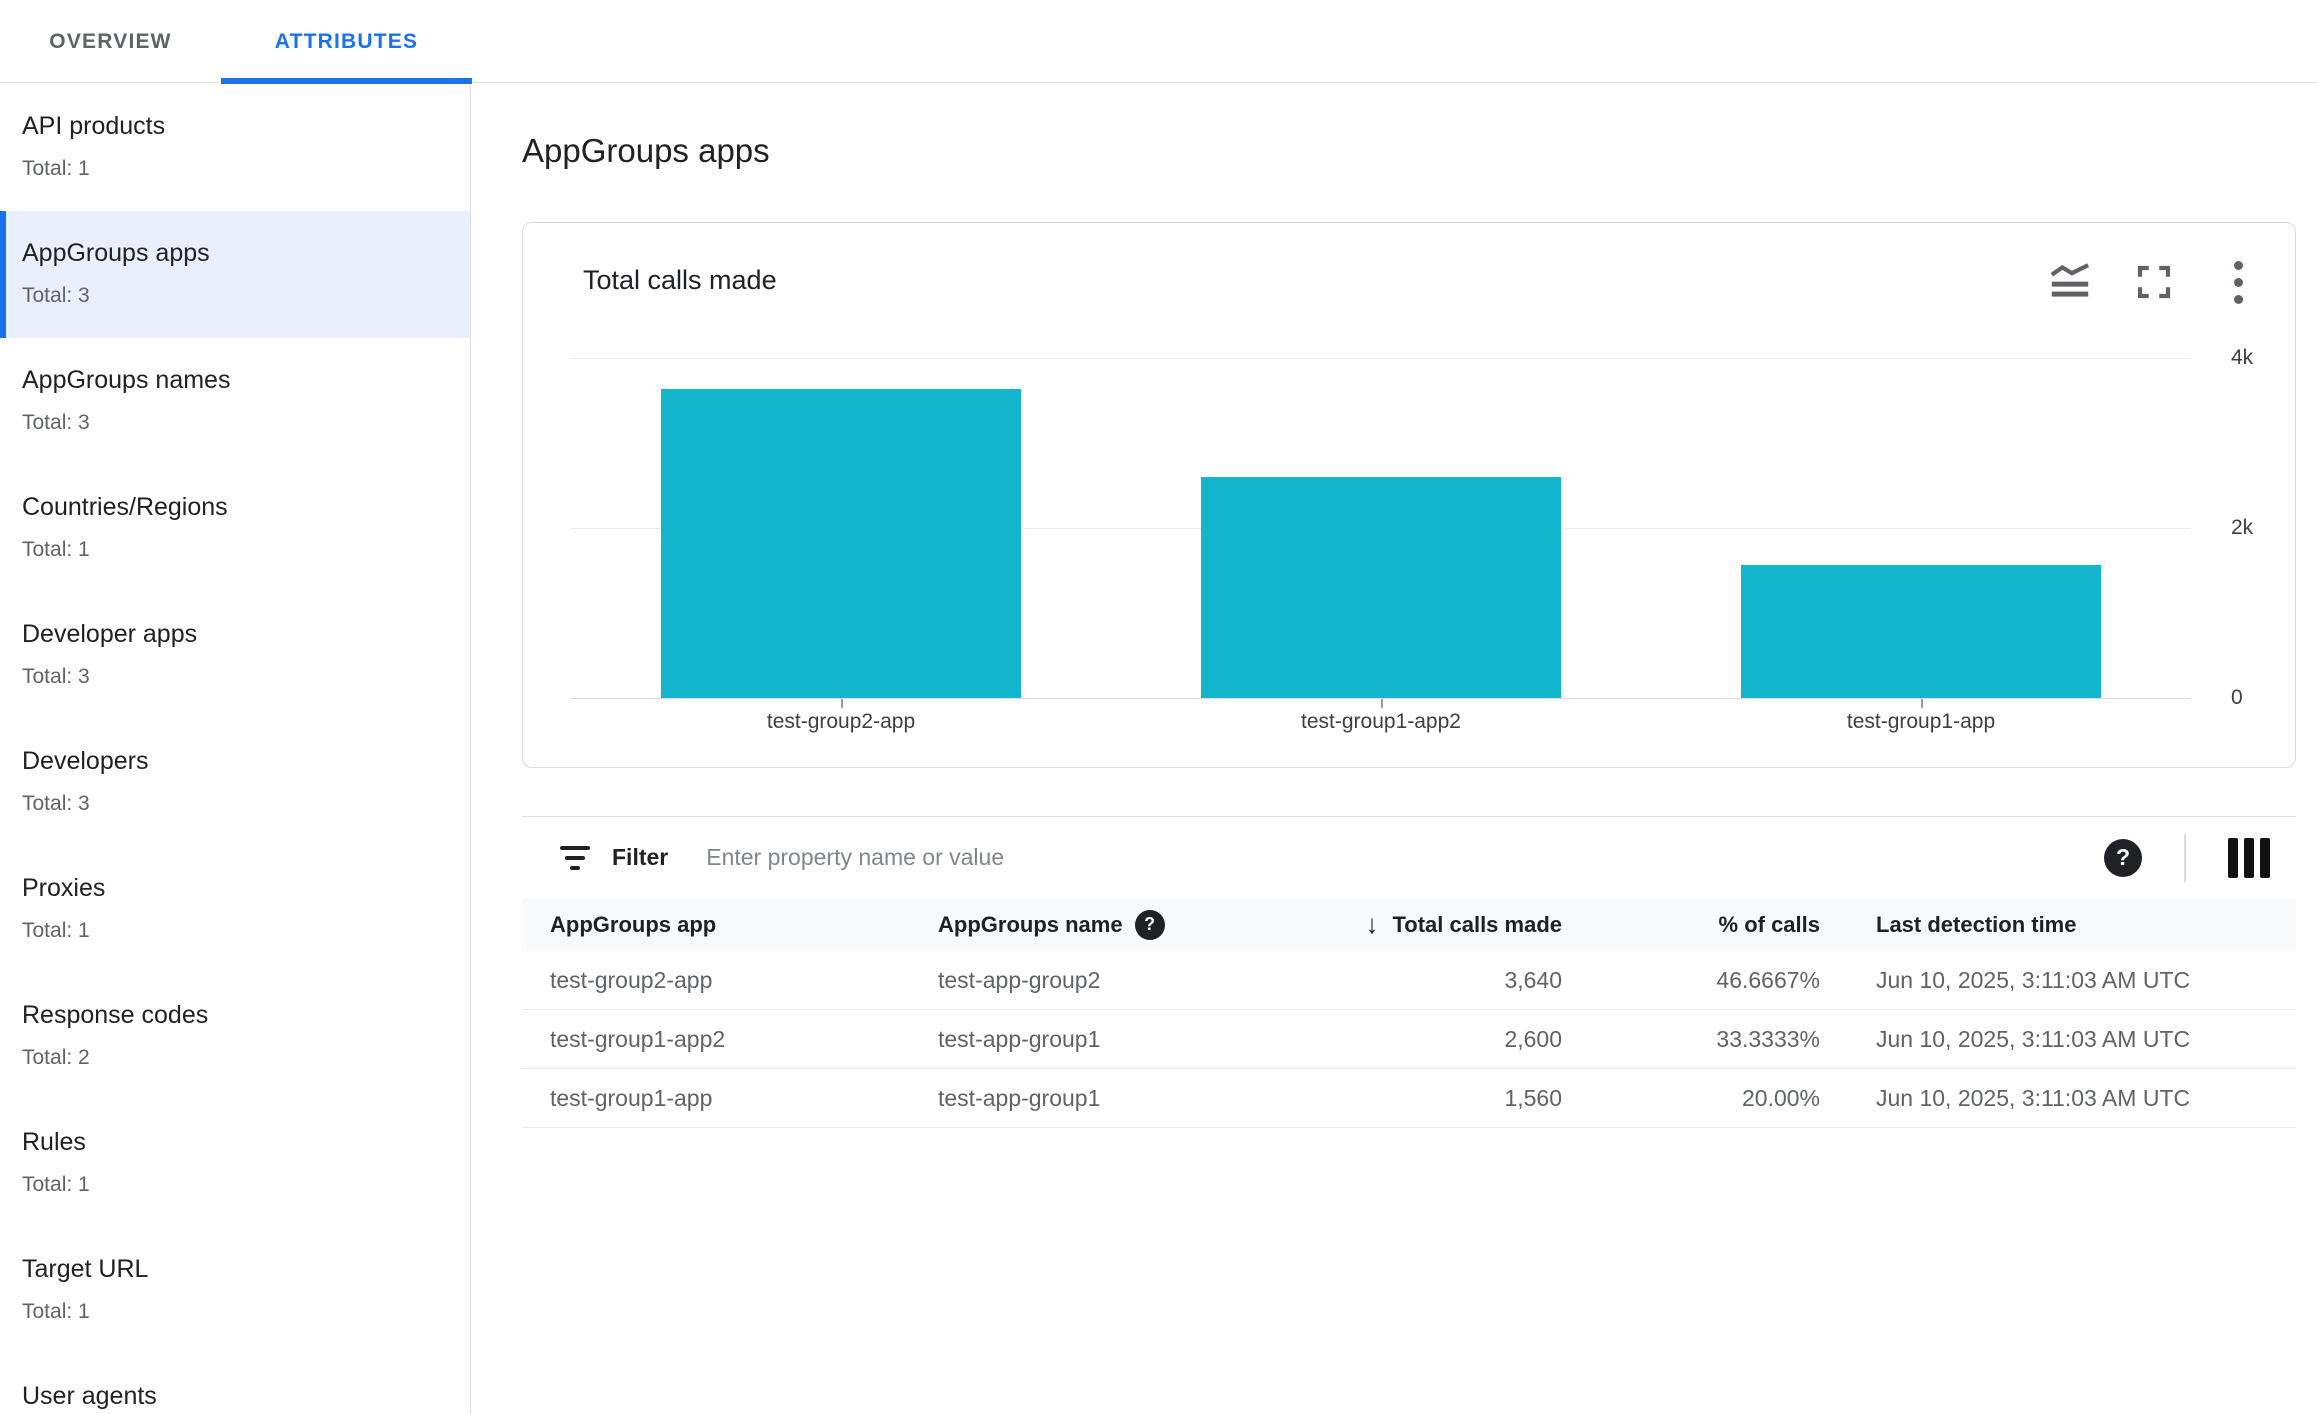 The height and width of the screenshot is (1414, 2318). What do you see at coordinates (235, 274) in the screenshot?
I see `sidebar-item-appgroups-apps: AppGroups apps Total: 3` at bounding box center [235, 274].